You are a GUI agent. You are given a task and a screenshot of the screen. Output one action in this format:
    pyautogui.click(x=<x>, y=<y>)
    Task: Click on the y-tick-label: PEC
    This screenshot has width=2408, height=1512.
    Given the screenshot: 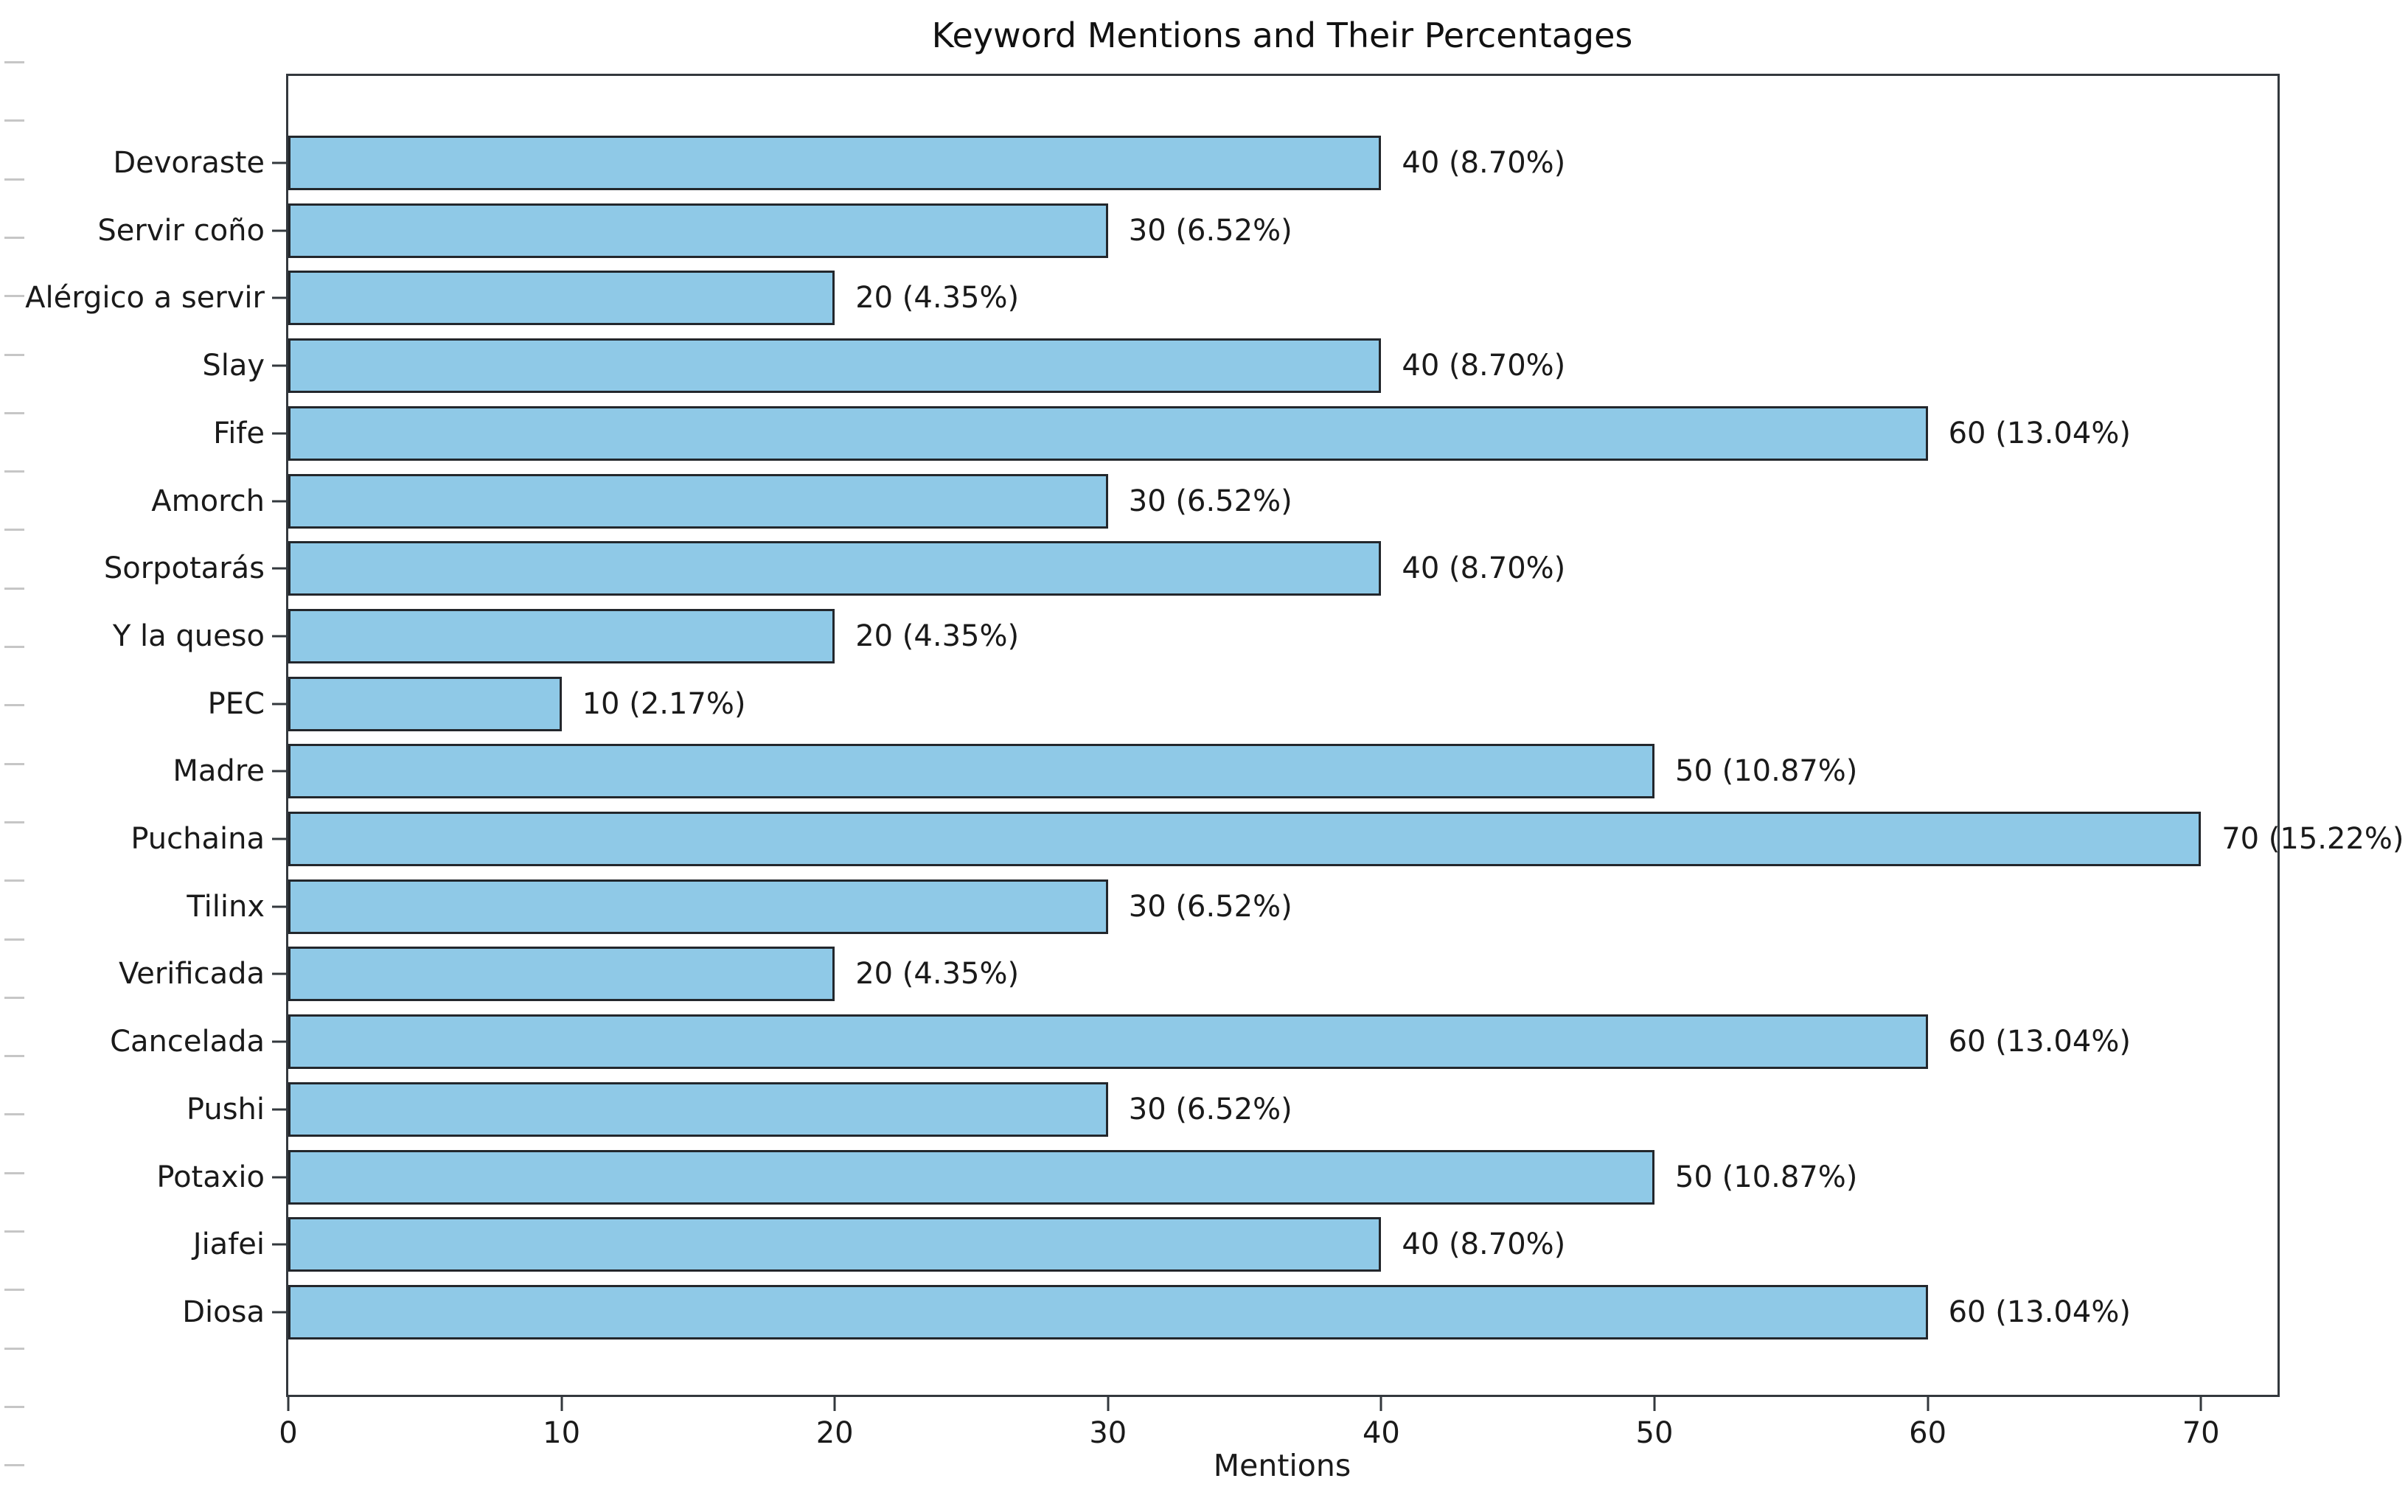 What is the action you would take?
    pyautogui.click(x=236, y=703)
    